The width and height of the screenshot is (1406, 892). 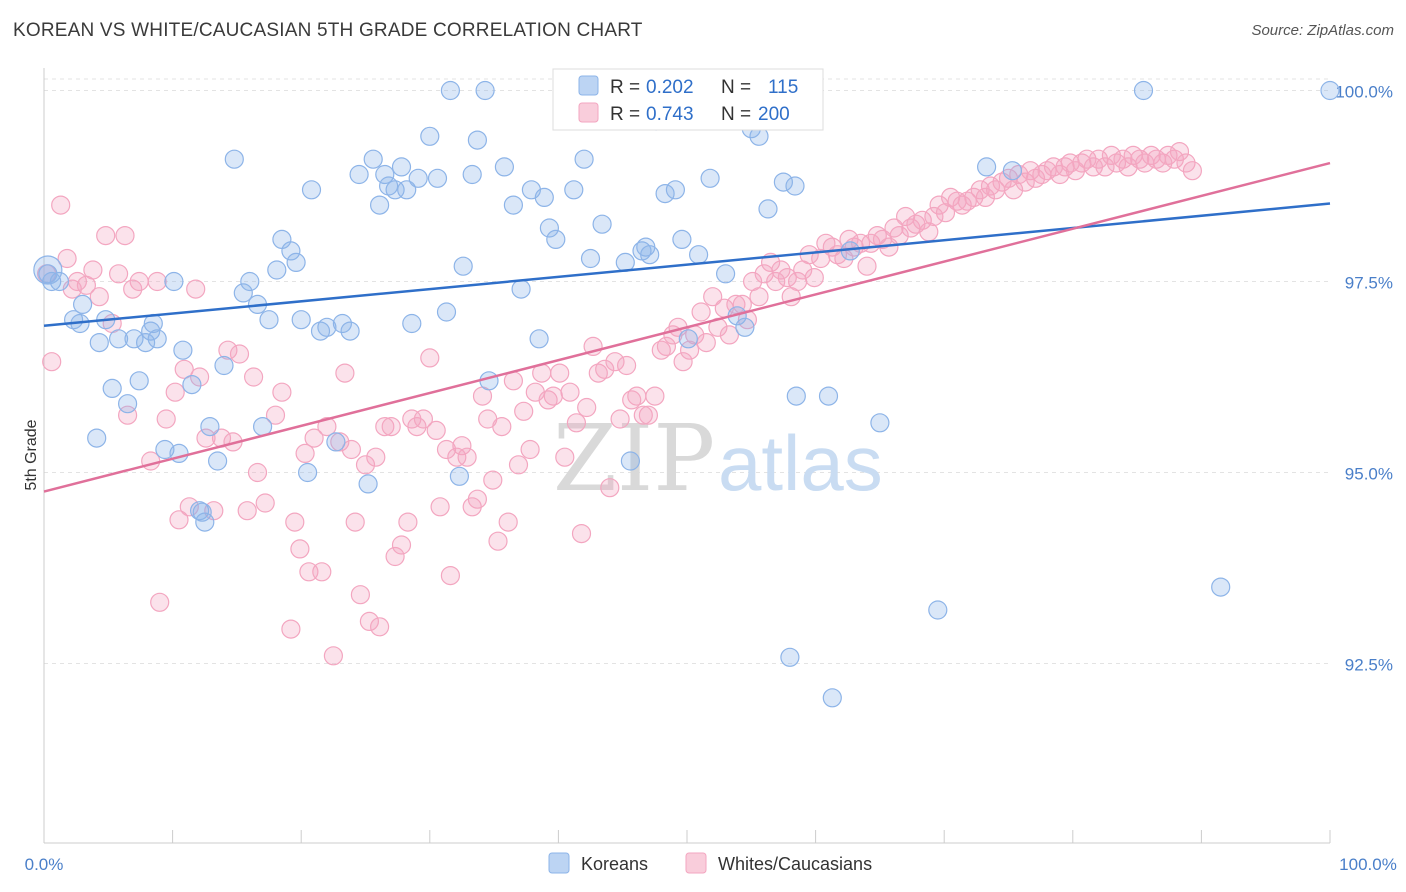 What do you see at coordinates (687, 836) in the screenshot?
I see `x-axis-ticks` at bounding box center [687, 836].